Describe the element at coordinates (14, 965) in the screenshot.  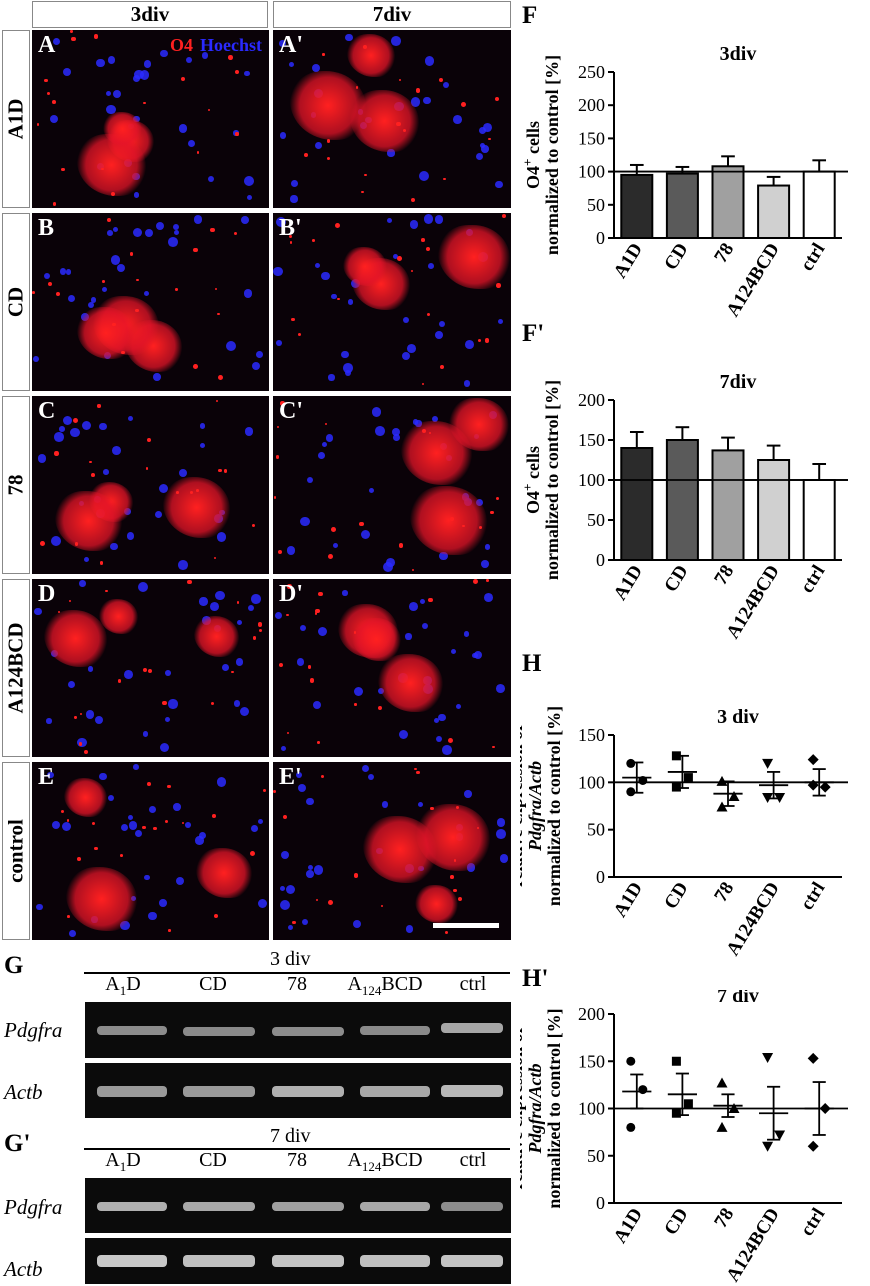
I see `panel-letter-g: G` at that location.